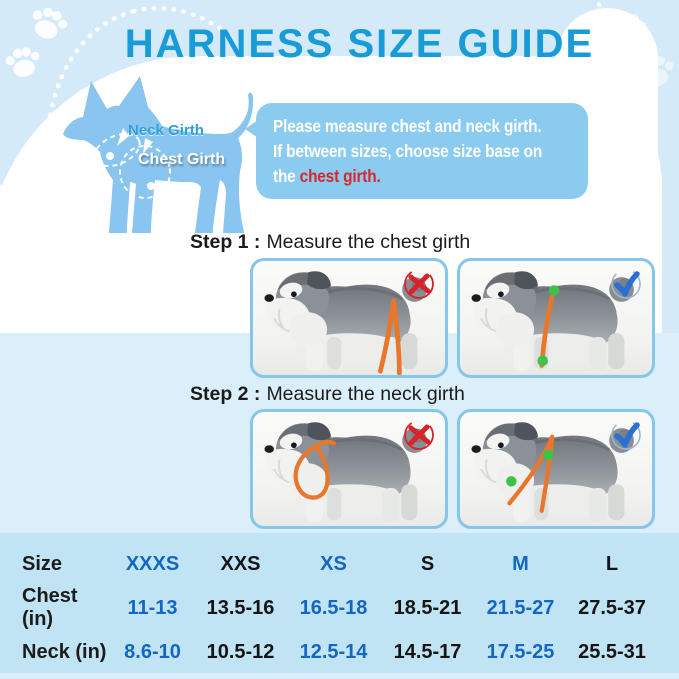 The width and height of the screenshot is (679, 679). What do you see at coordinates (117, 150) in the screenshot?
I see `neck-girth-line` at bounding box center [117, 150].